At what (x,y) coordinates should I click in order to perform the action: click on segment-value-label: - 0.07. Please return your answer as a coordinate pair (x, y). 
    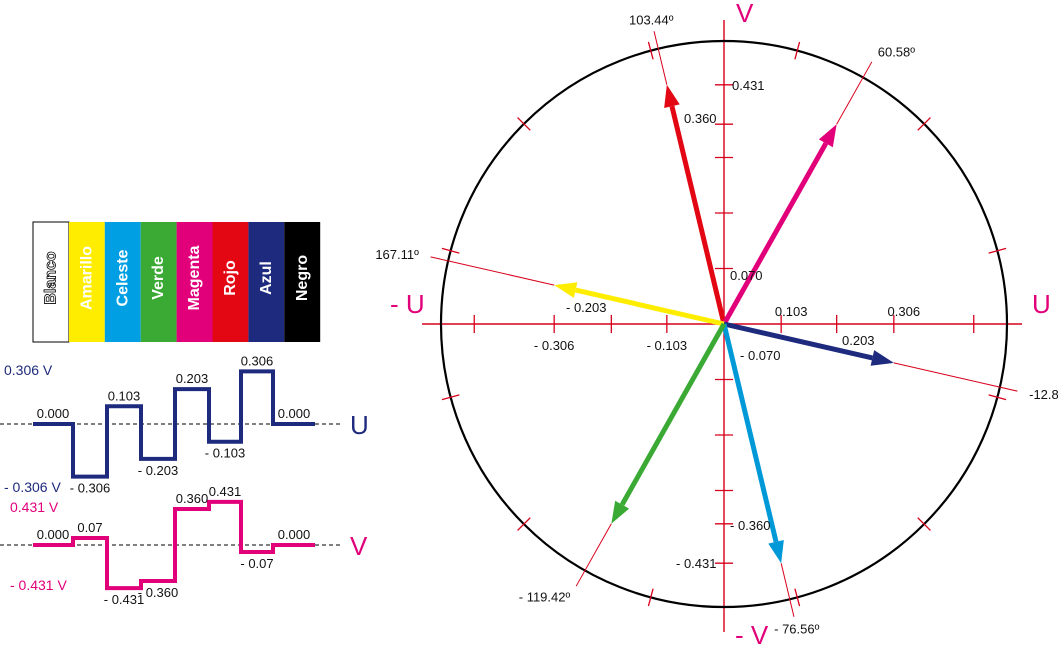
    Looking at the image, I should click on (256, 563).